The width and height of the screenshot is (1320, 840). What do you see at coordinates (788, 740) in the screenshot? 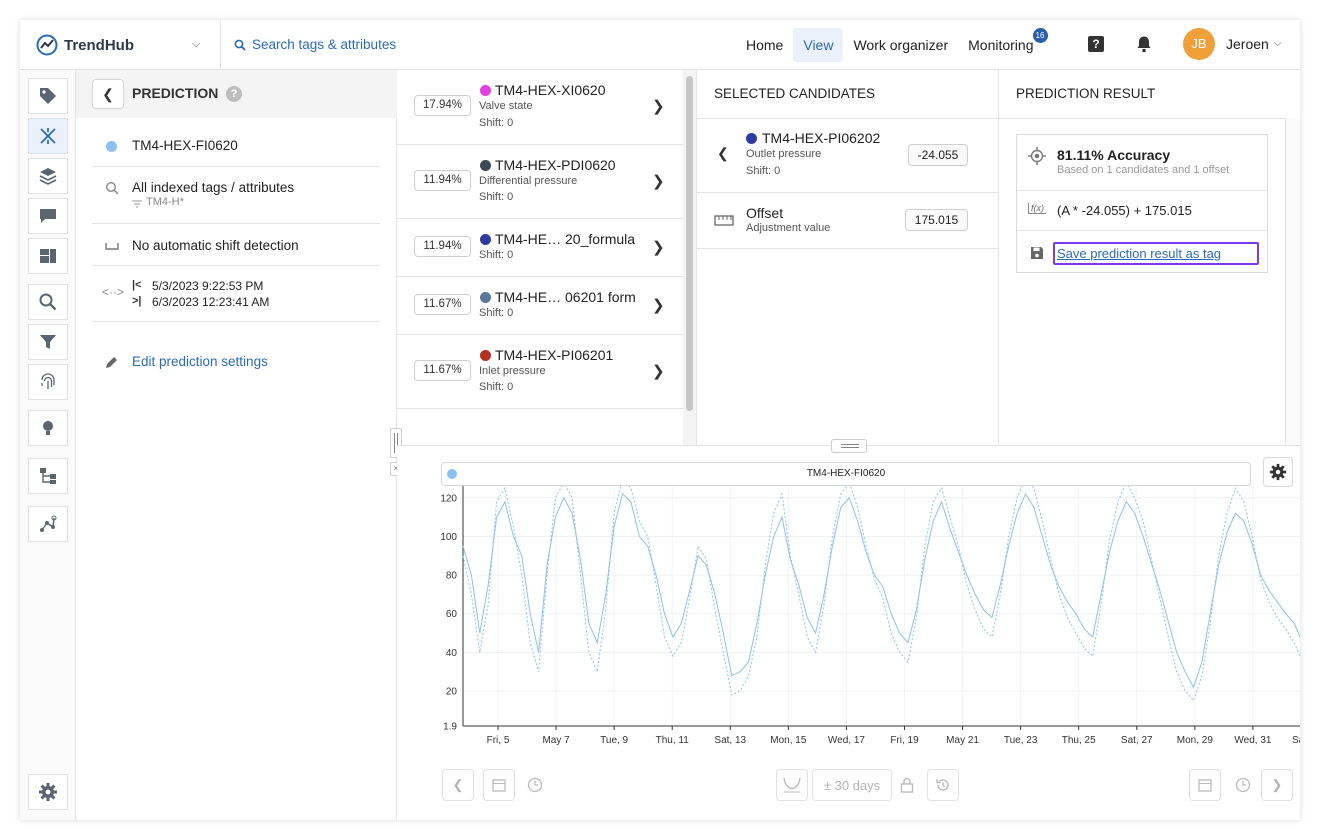
I see `x-tick-label: Mon, 15` at bounding box center [788, 740].